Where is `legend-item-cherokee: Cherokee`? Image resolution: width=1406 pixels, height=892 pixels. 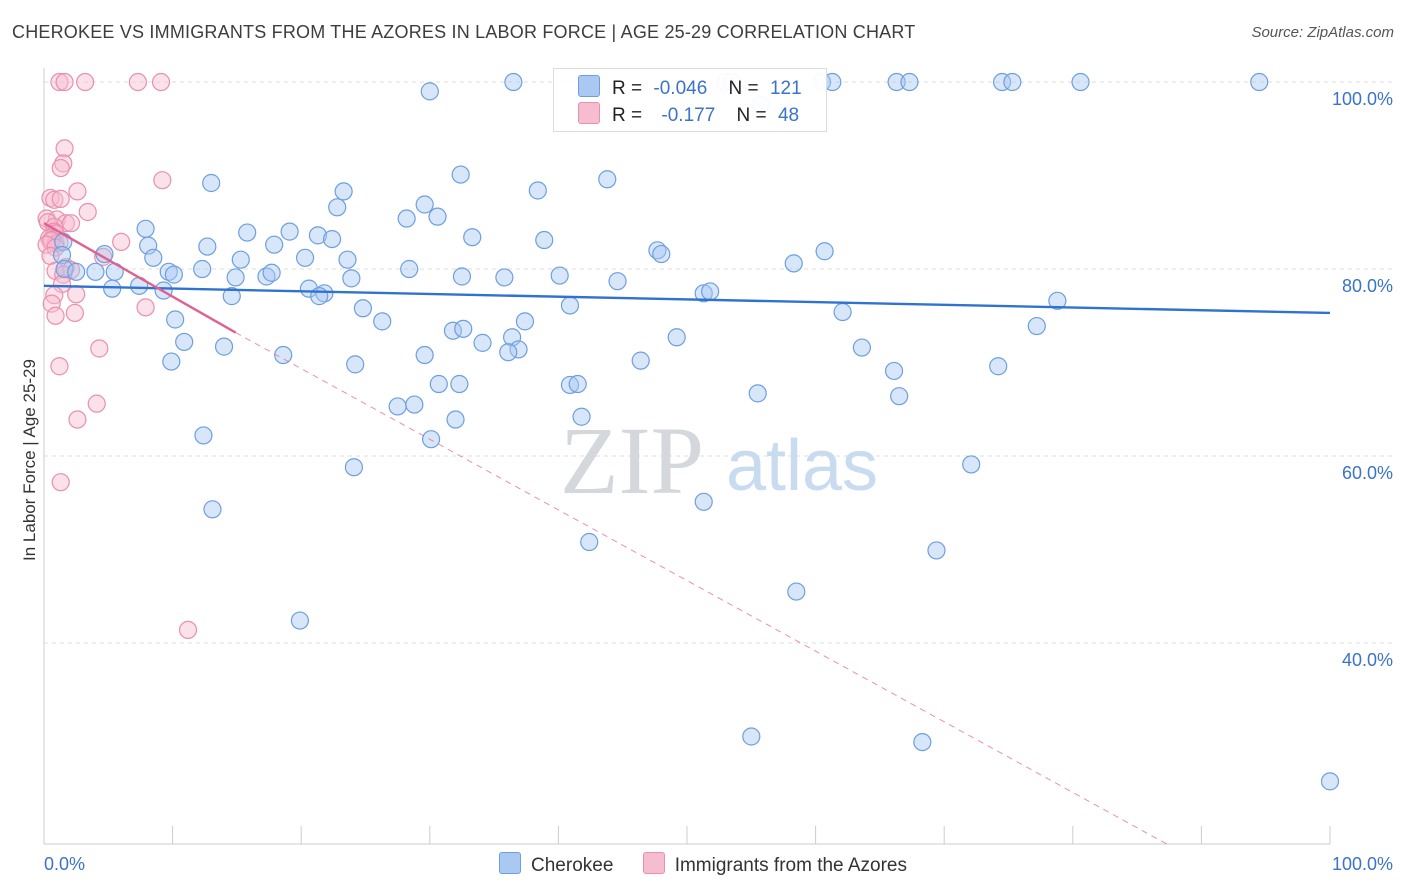 legend-item-cherokee: Cherokee is located at coordinates (556, 864).